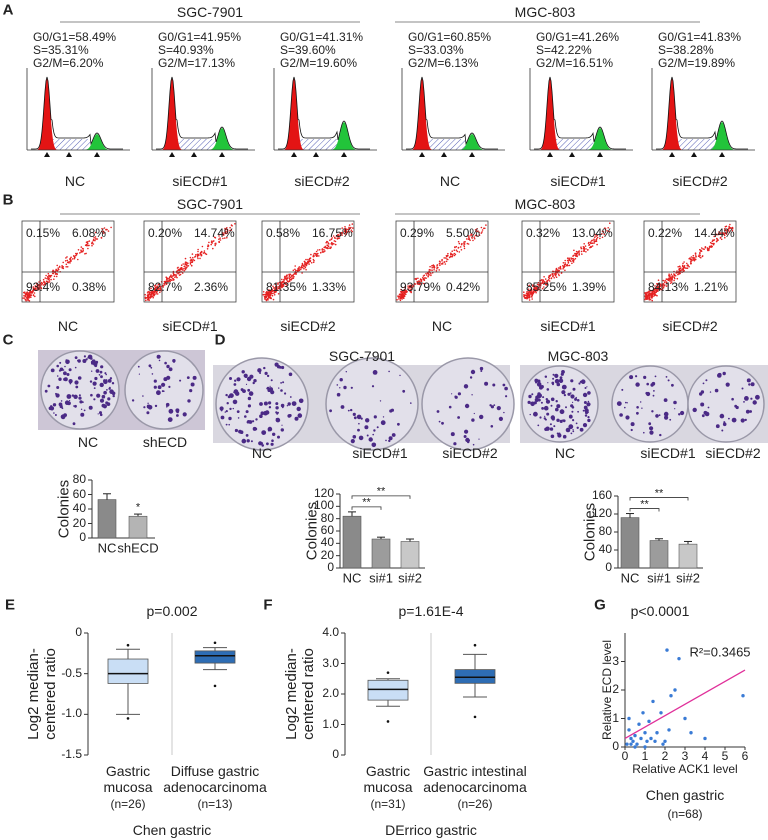 The image size is (768, 840). Describe the element at coordinates (705, 756) in the screenshot. I see `x-tick-label: 4` at that location.